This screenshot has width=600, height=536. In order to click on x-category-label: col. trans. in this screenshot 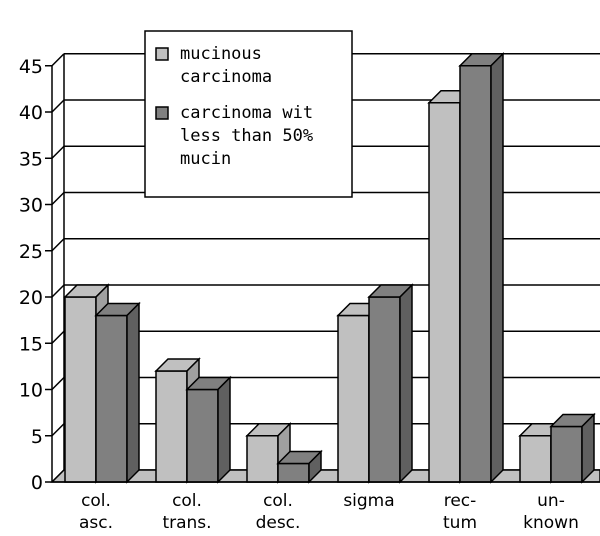, I will do `click(186, 512)`.